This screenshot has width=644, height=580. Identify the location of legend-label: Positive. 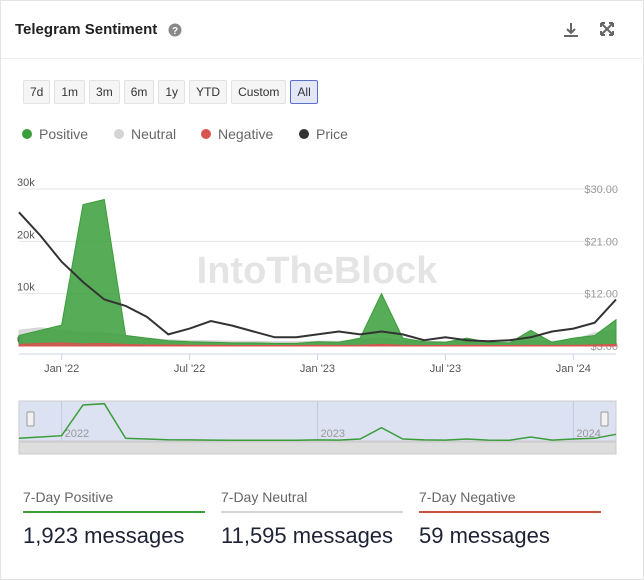
(63, 134).